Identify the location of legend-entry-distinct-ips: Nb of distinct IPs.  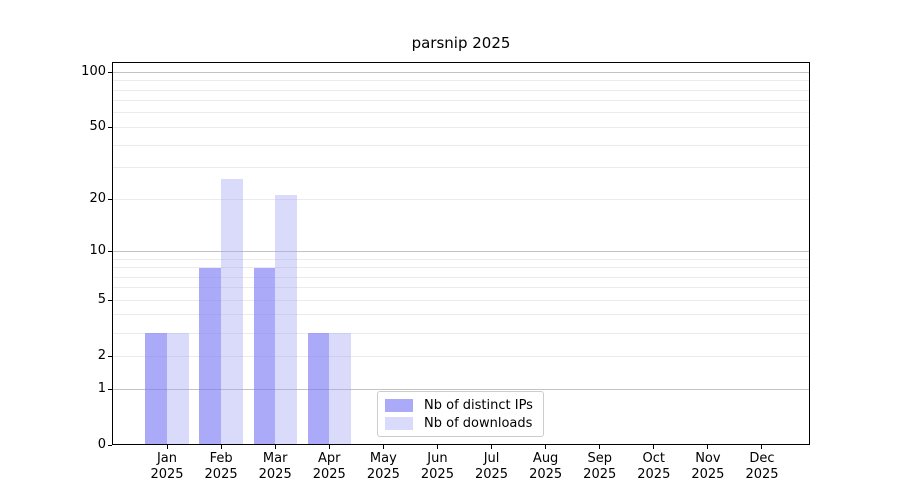
(460, 405).